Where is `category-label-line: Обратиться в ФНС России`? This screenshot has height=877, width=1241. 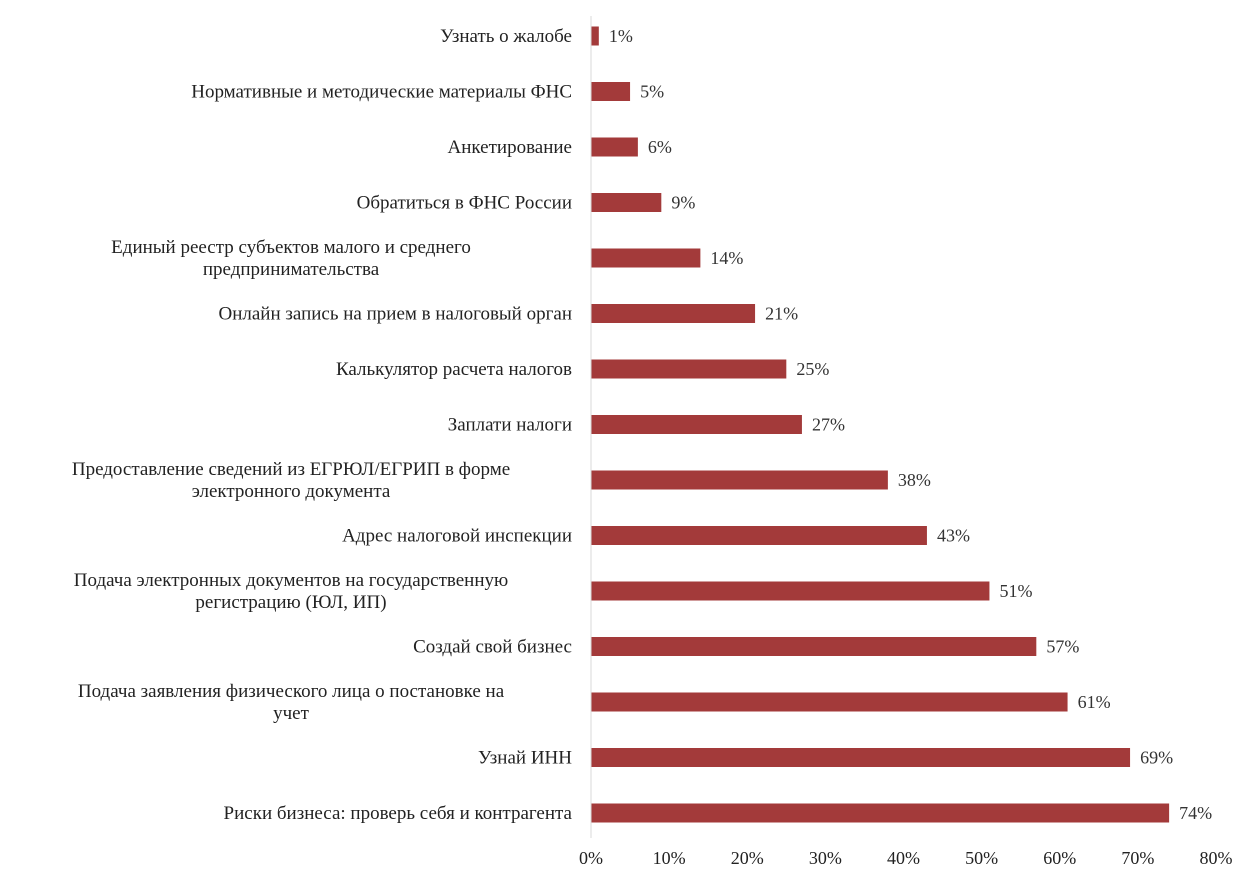
category-label-line: Обратиться в ФНС России is located at coordinates (464, 203).